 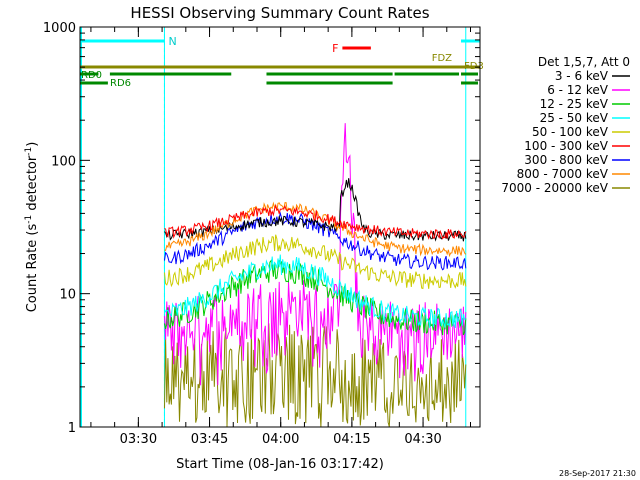 I want to click on y-axis-label-sup2: -1, so click(x=29, y=151).